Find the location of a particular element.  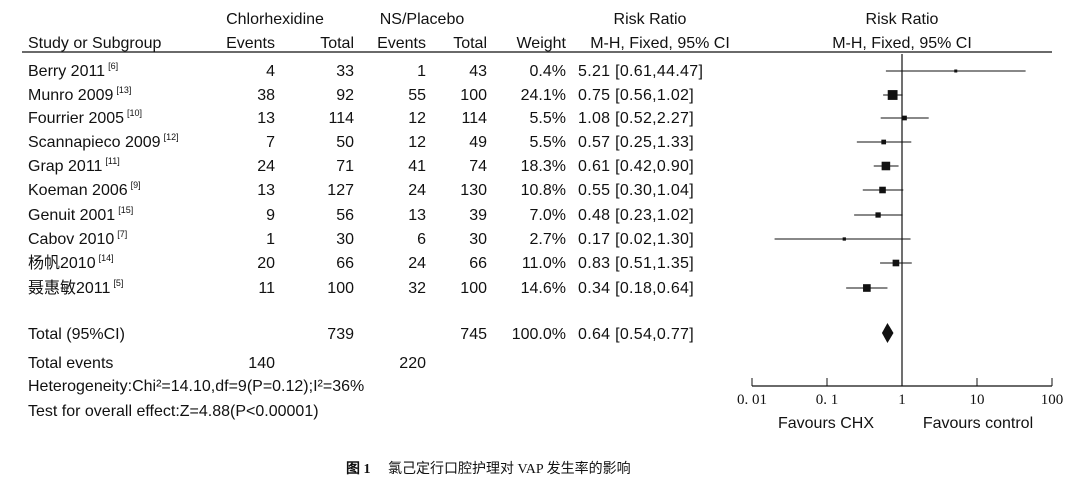

ci-cell: 0.57 [0.25,1.33] is located at coordinates (636, 142).